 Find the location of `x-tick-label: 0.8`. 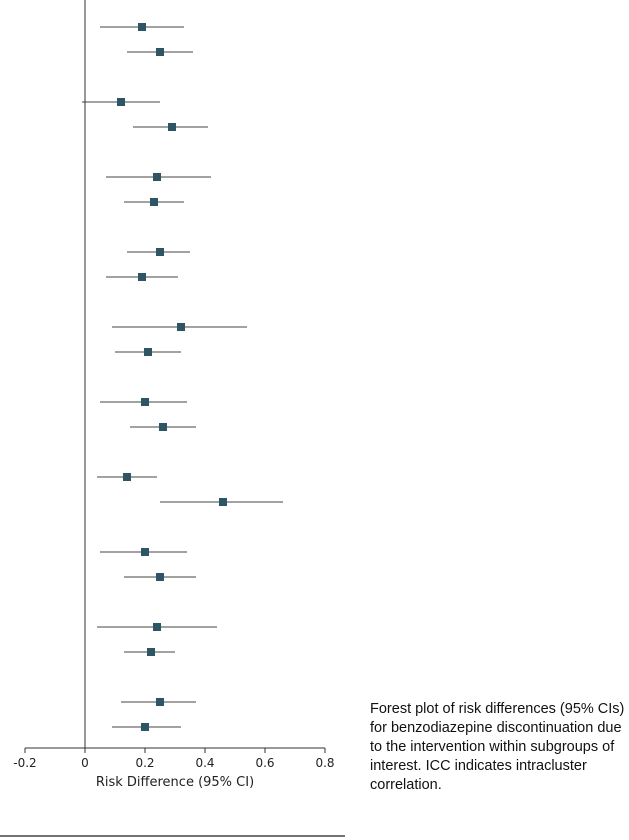

x-tick-label: 0.8 is located at coordinates (324, 763).